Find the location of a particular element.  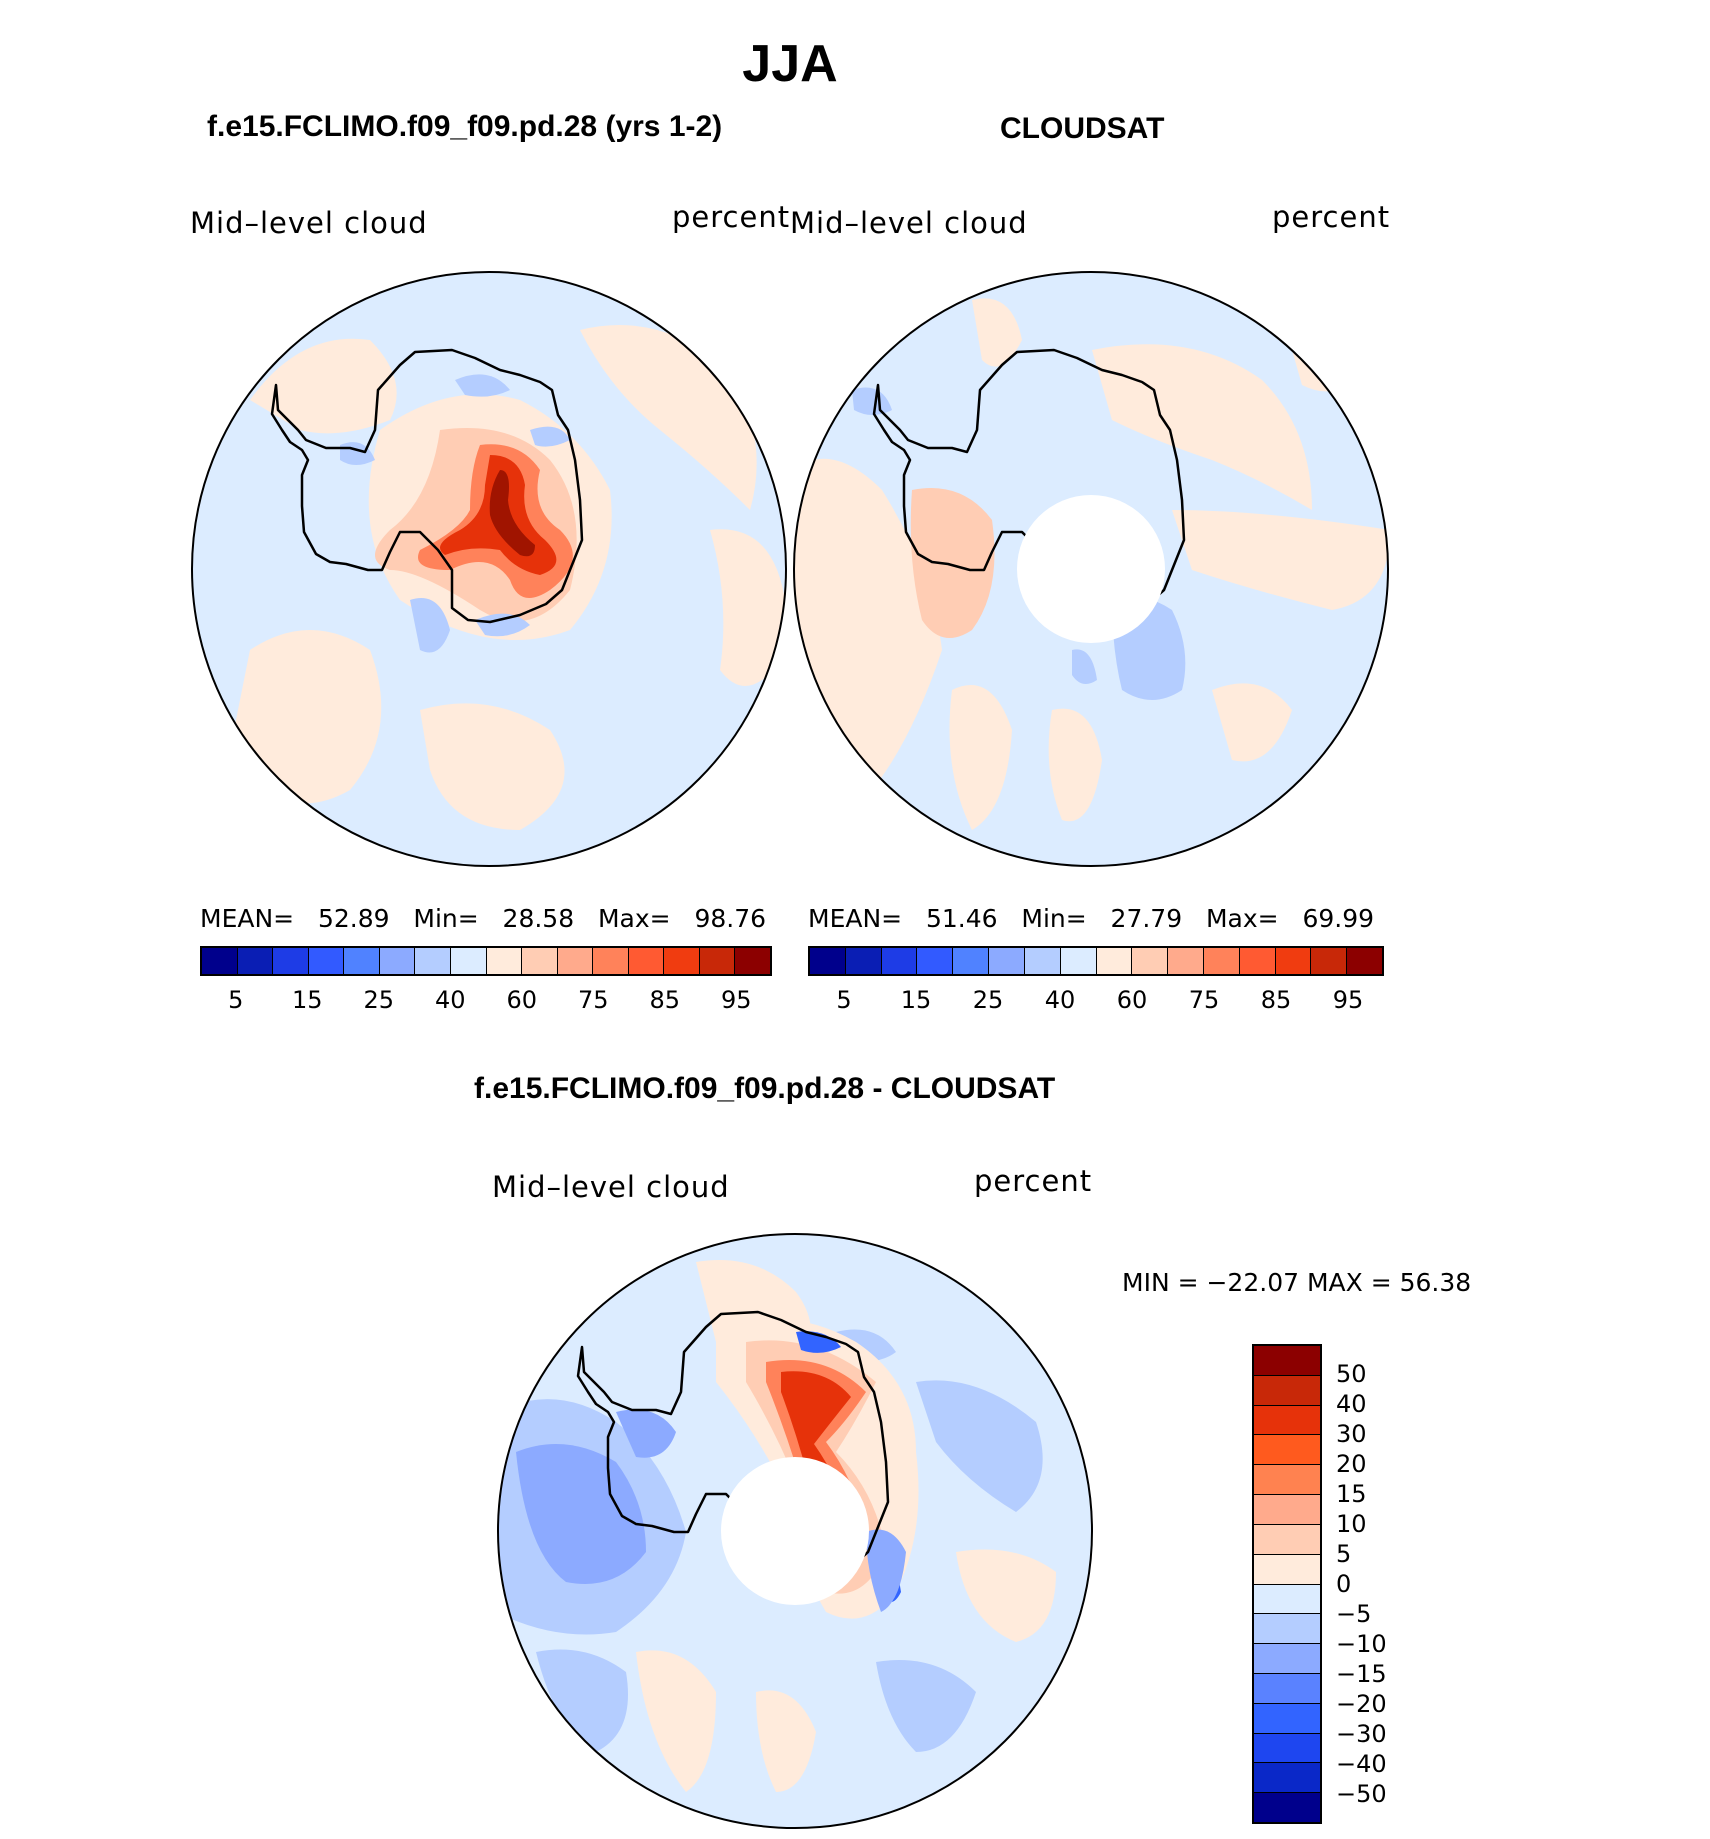

diff-panel-title: f.e15.FCLIMO.f09_f09.pd.28 - CLOUDSAT is located at coordinates (765, 1088).